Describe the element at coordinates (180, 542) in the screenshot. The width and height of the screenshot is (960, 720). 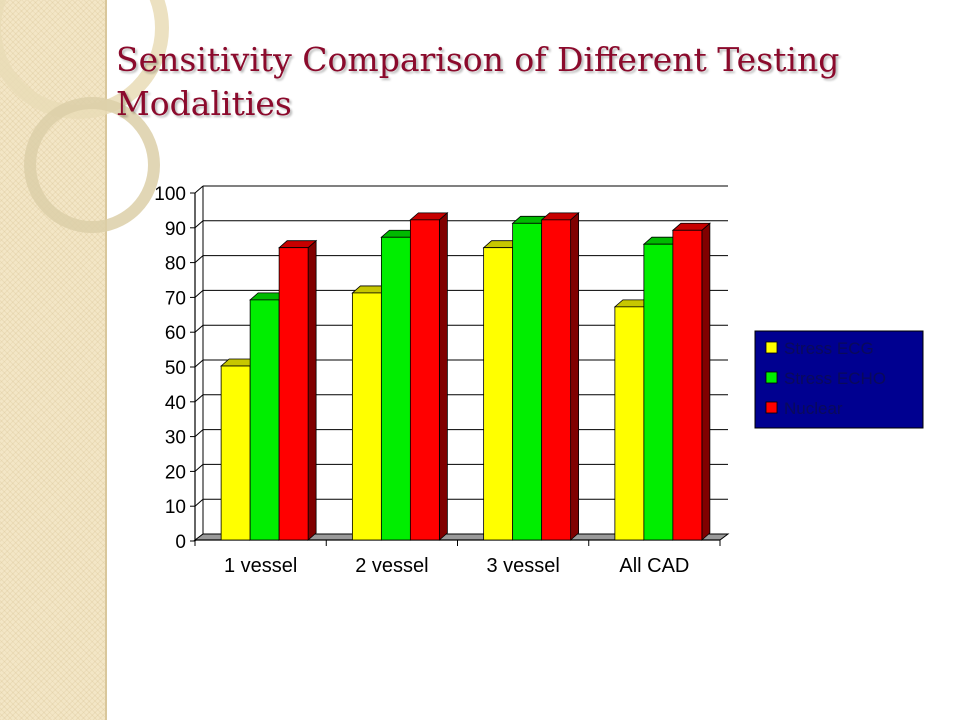
I see `y-tick-label: 0` at that location.